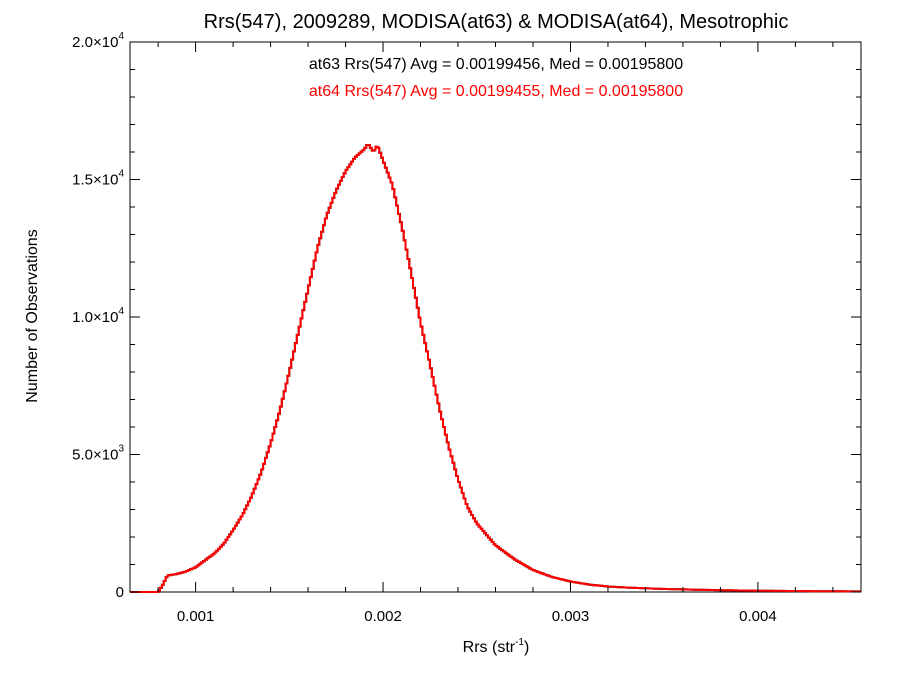 The image size is (900, 675). Describe the element at coordinates (98, 179) in the screenshot. I see `y-tick-label: 1.5×10⁴` at that location.